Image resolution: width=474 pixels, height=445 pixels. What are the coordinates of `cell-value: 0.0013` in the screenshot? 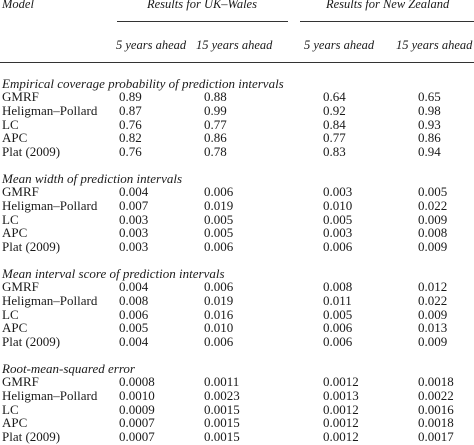 It's located at (341, 395).